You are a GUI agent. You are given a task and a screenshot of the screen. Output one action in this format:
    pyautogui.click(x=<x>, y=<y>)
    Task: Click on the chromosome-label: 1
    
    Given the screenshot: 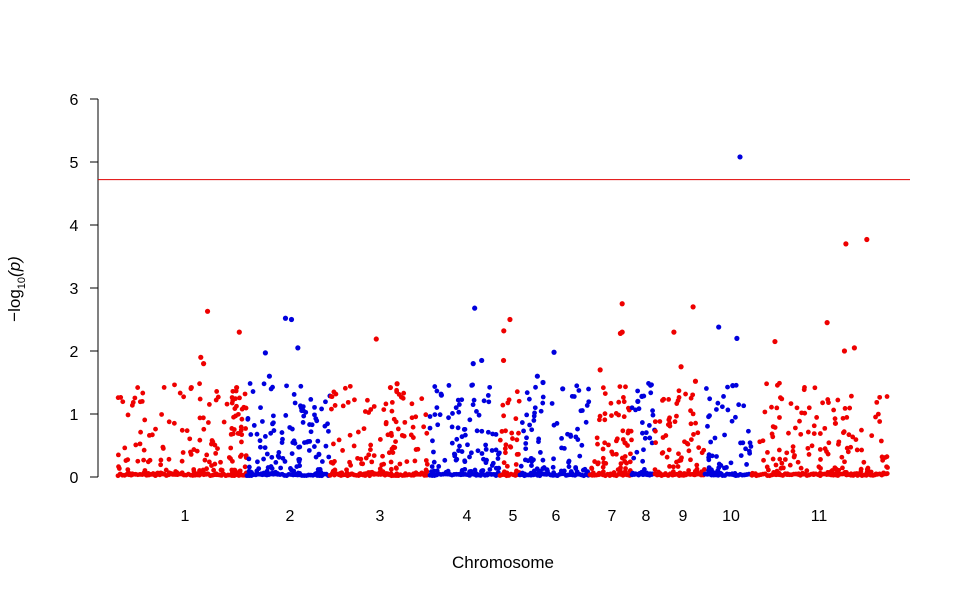 What is the action you would take?
    pyautogui.click(x=185, y=516)
    